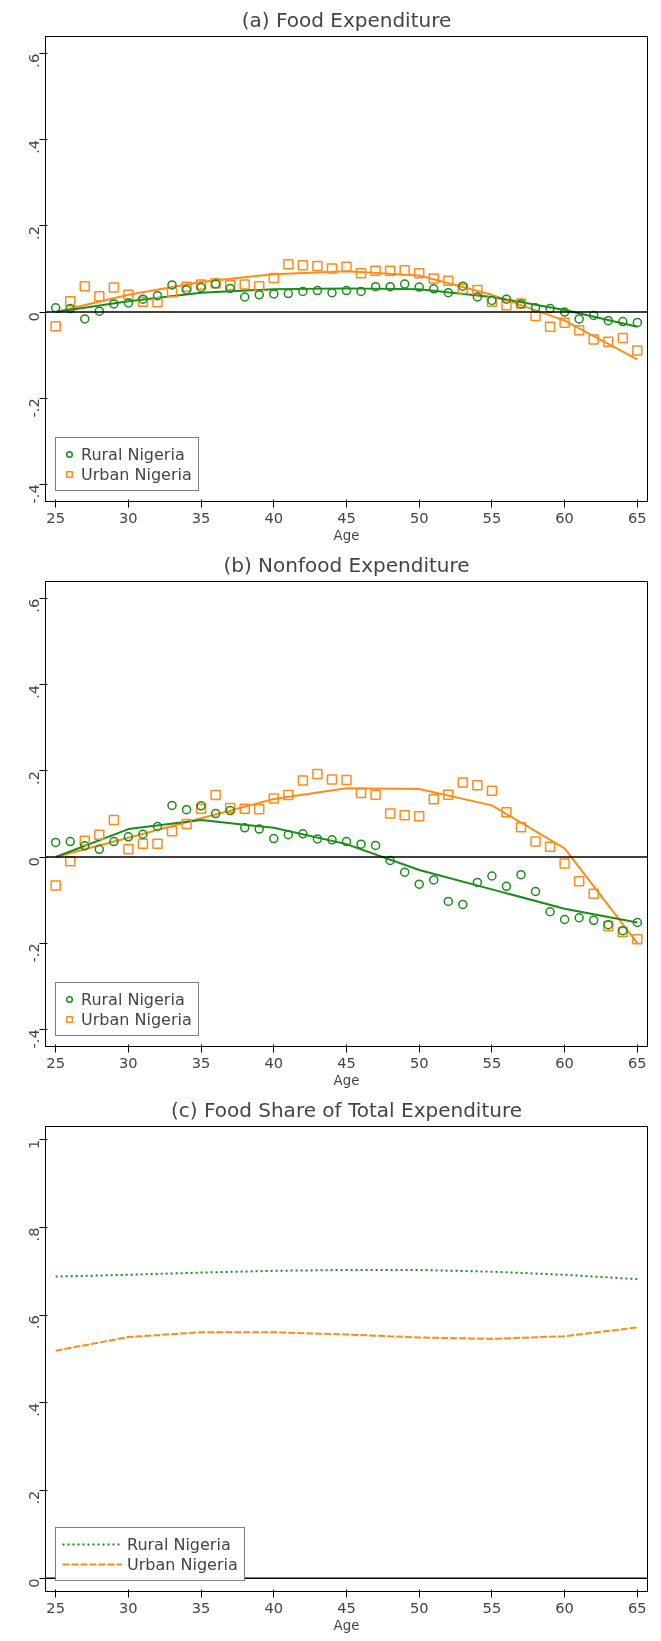 This screenshot has width=661, height=1641. I want to click on chart-title: (a) Food Expenditure, so click(346, 19).